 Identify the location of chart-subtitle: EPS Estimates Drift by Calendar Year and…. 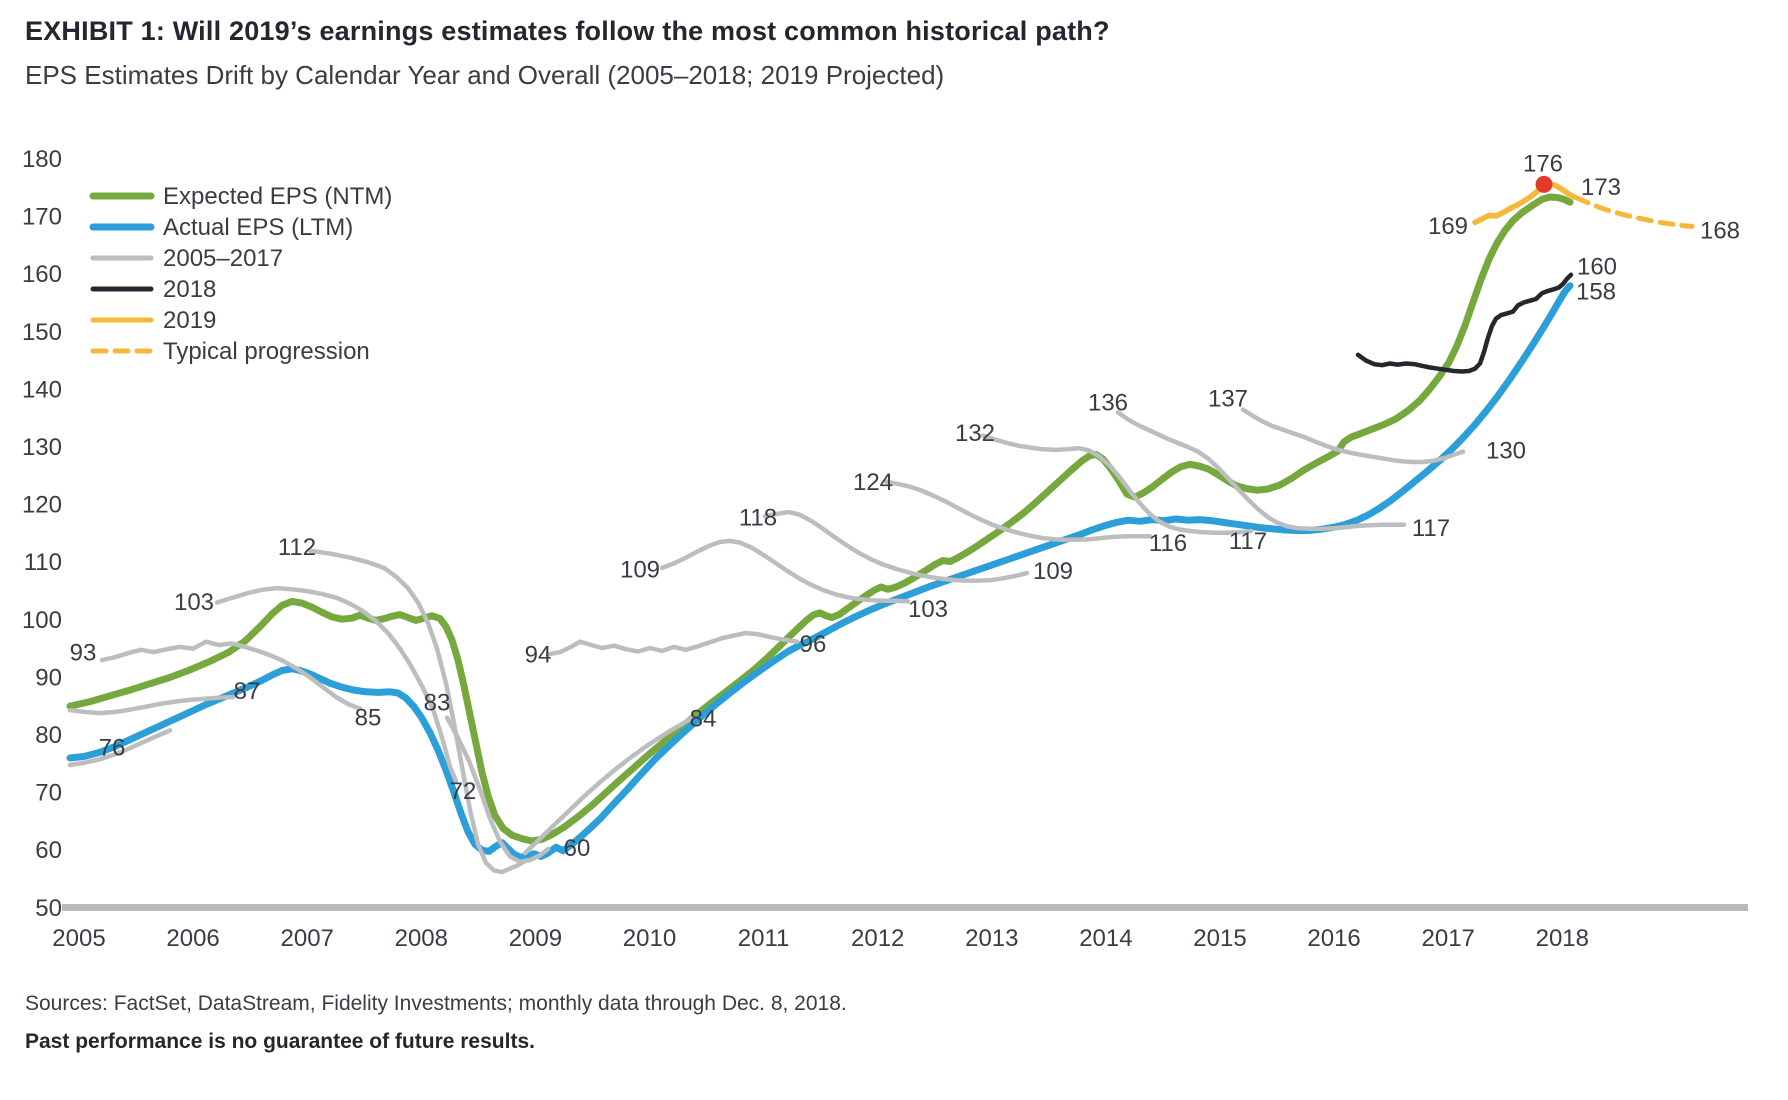
(485, 75).